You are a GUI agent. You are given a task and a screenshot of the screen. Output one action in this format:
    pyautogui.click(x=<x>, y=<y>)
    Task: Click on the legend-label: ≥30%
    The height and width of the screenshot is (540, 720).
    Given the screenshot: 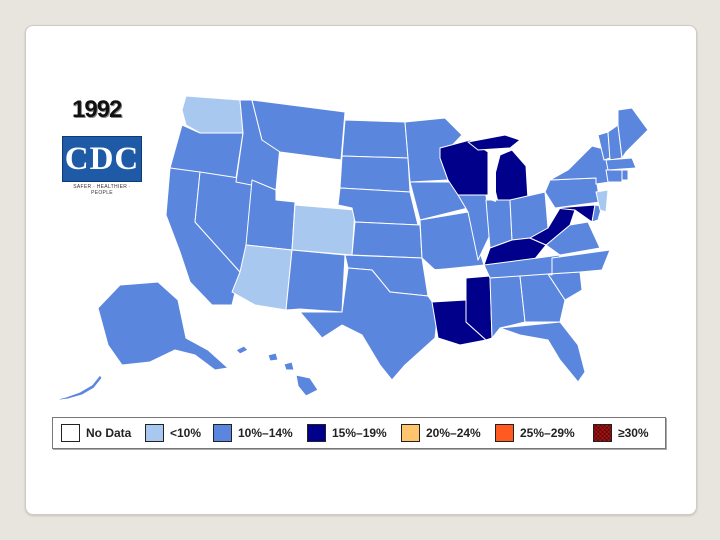 What is the action you would take?
    pyautogui.click(x=633, y=433)
    